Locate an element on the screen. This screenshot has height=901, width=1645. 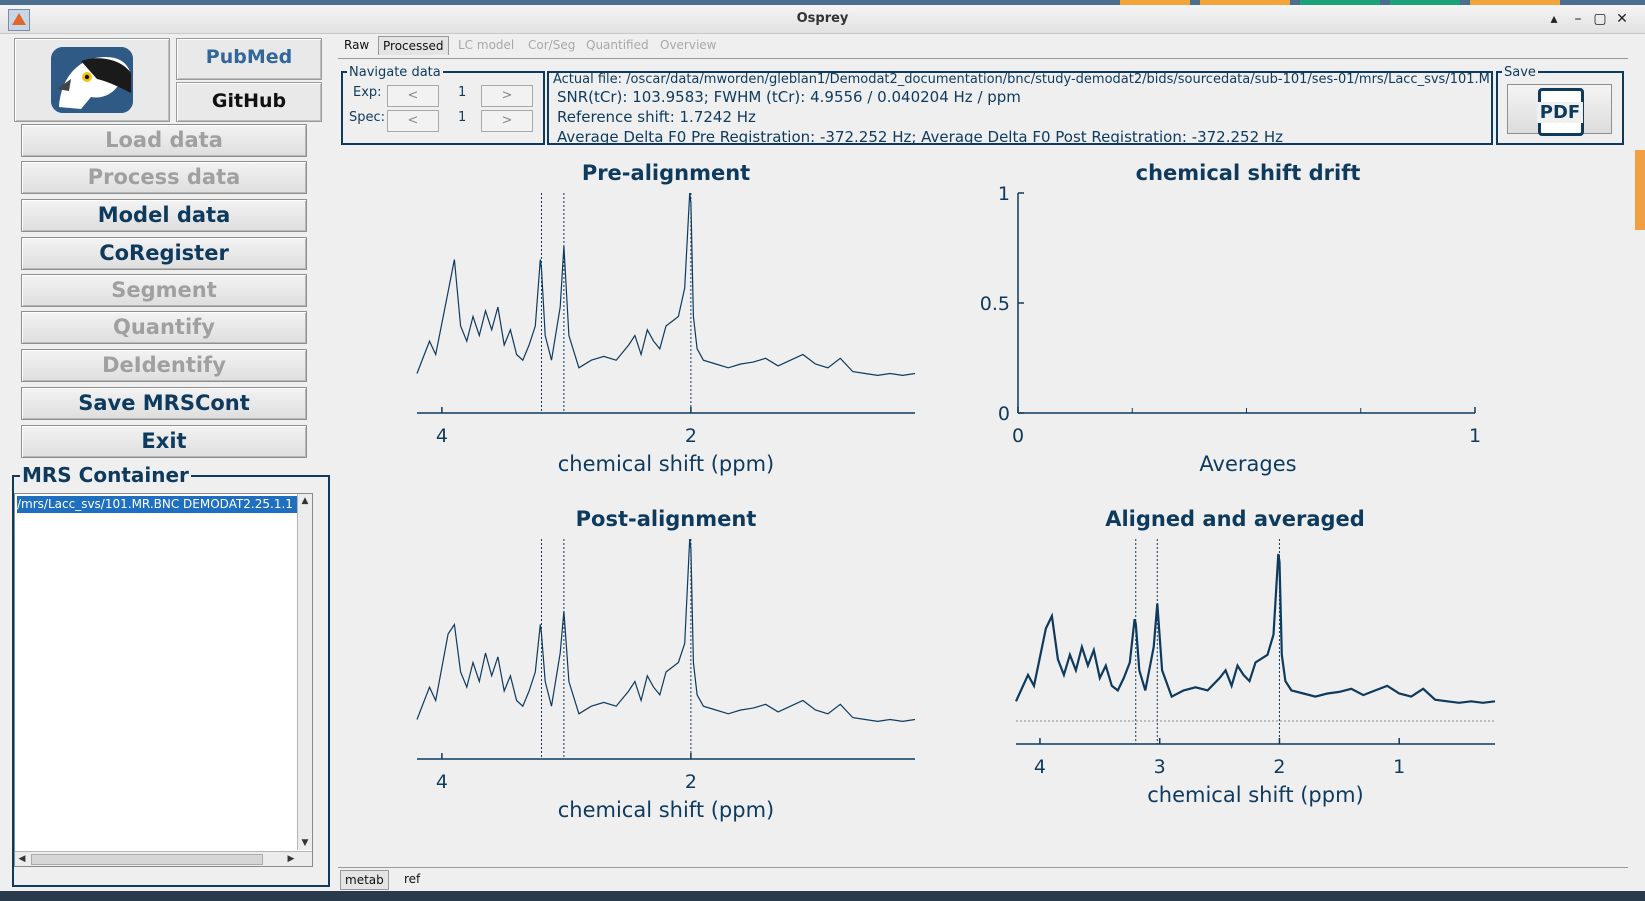
exp-value: 1 is located at coordinates (462, 92).